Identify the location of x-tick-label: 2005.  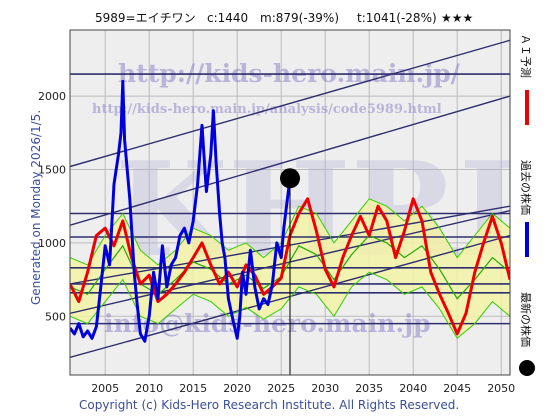
(105, 388).